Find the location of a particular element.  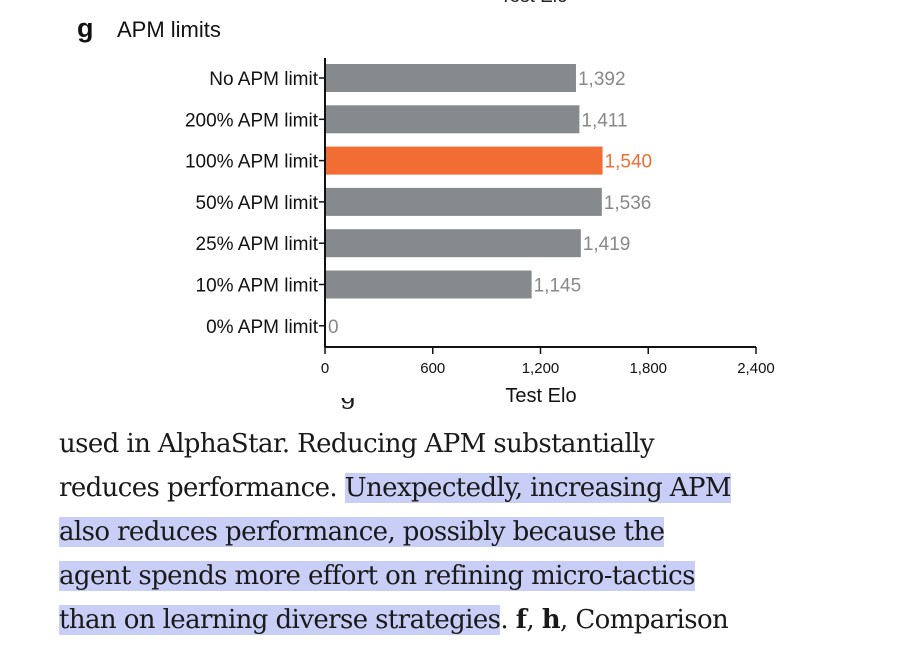

data-label: 1,392 is located at coordinates (602, 79).